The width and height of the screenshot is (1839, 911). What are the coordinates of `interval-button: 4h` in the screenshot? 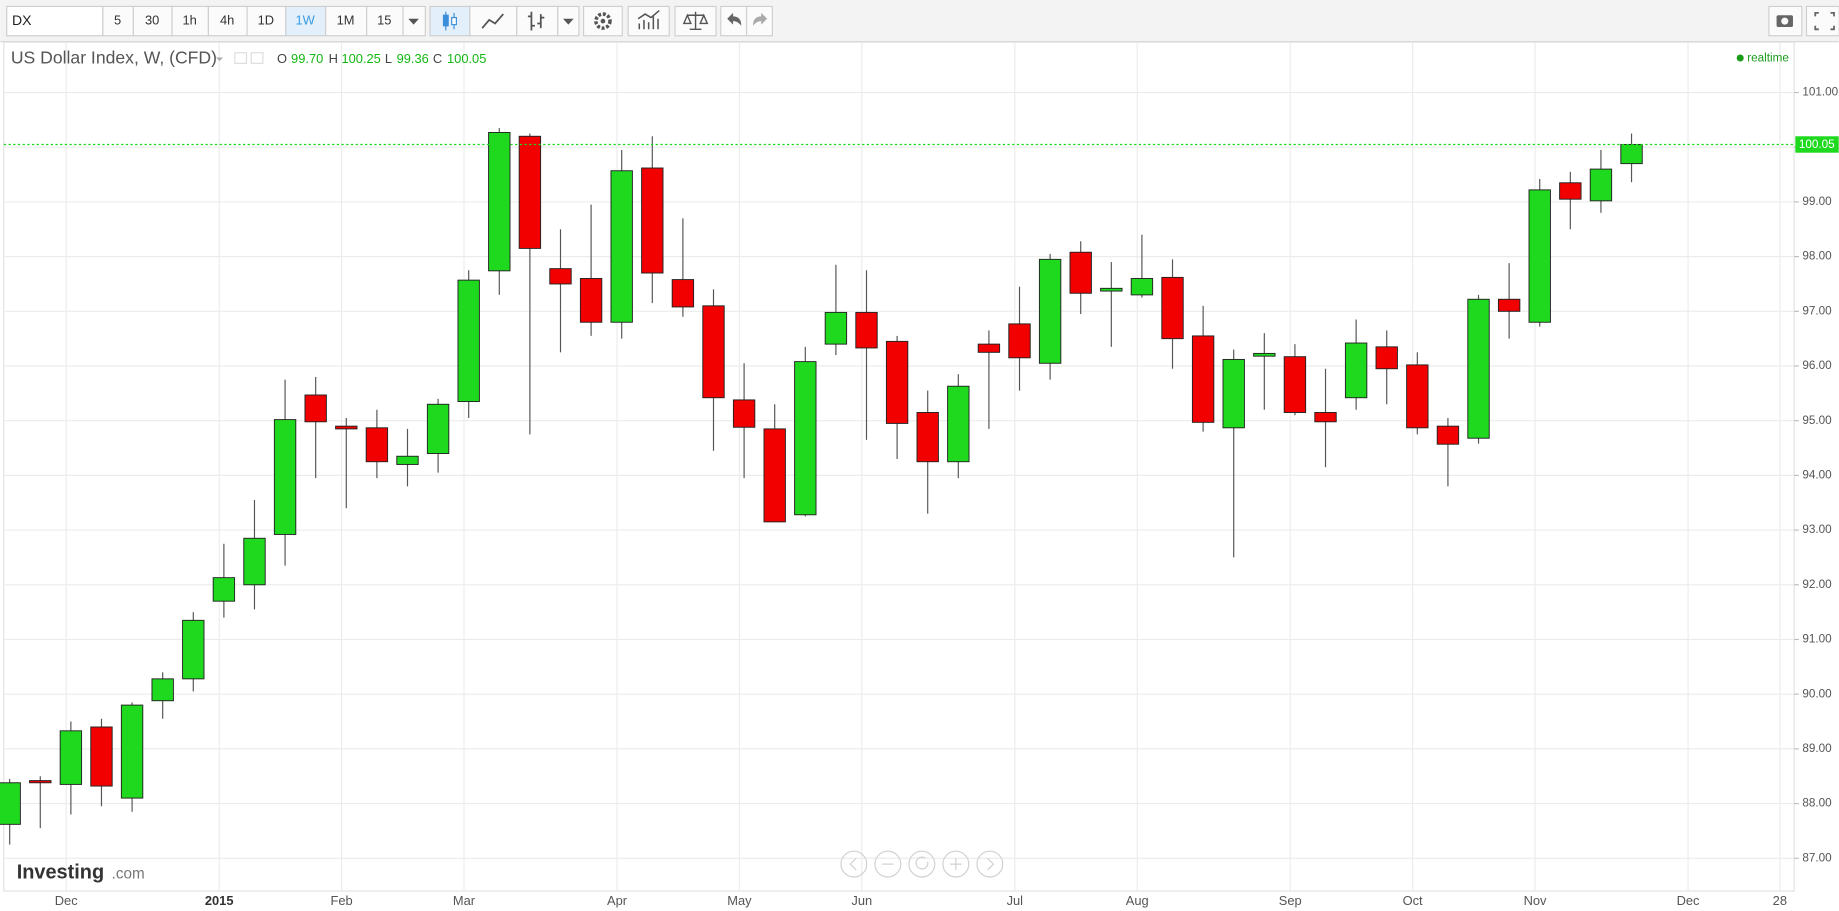 It's located at (227, 21).